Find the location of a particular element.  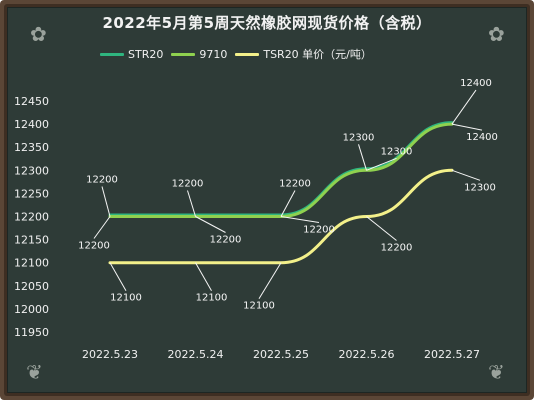

y-tick-label: 12350 is located at coordinates (31, 147).